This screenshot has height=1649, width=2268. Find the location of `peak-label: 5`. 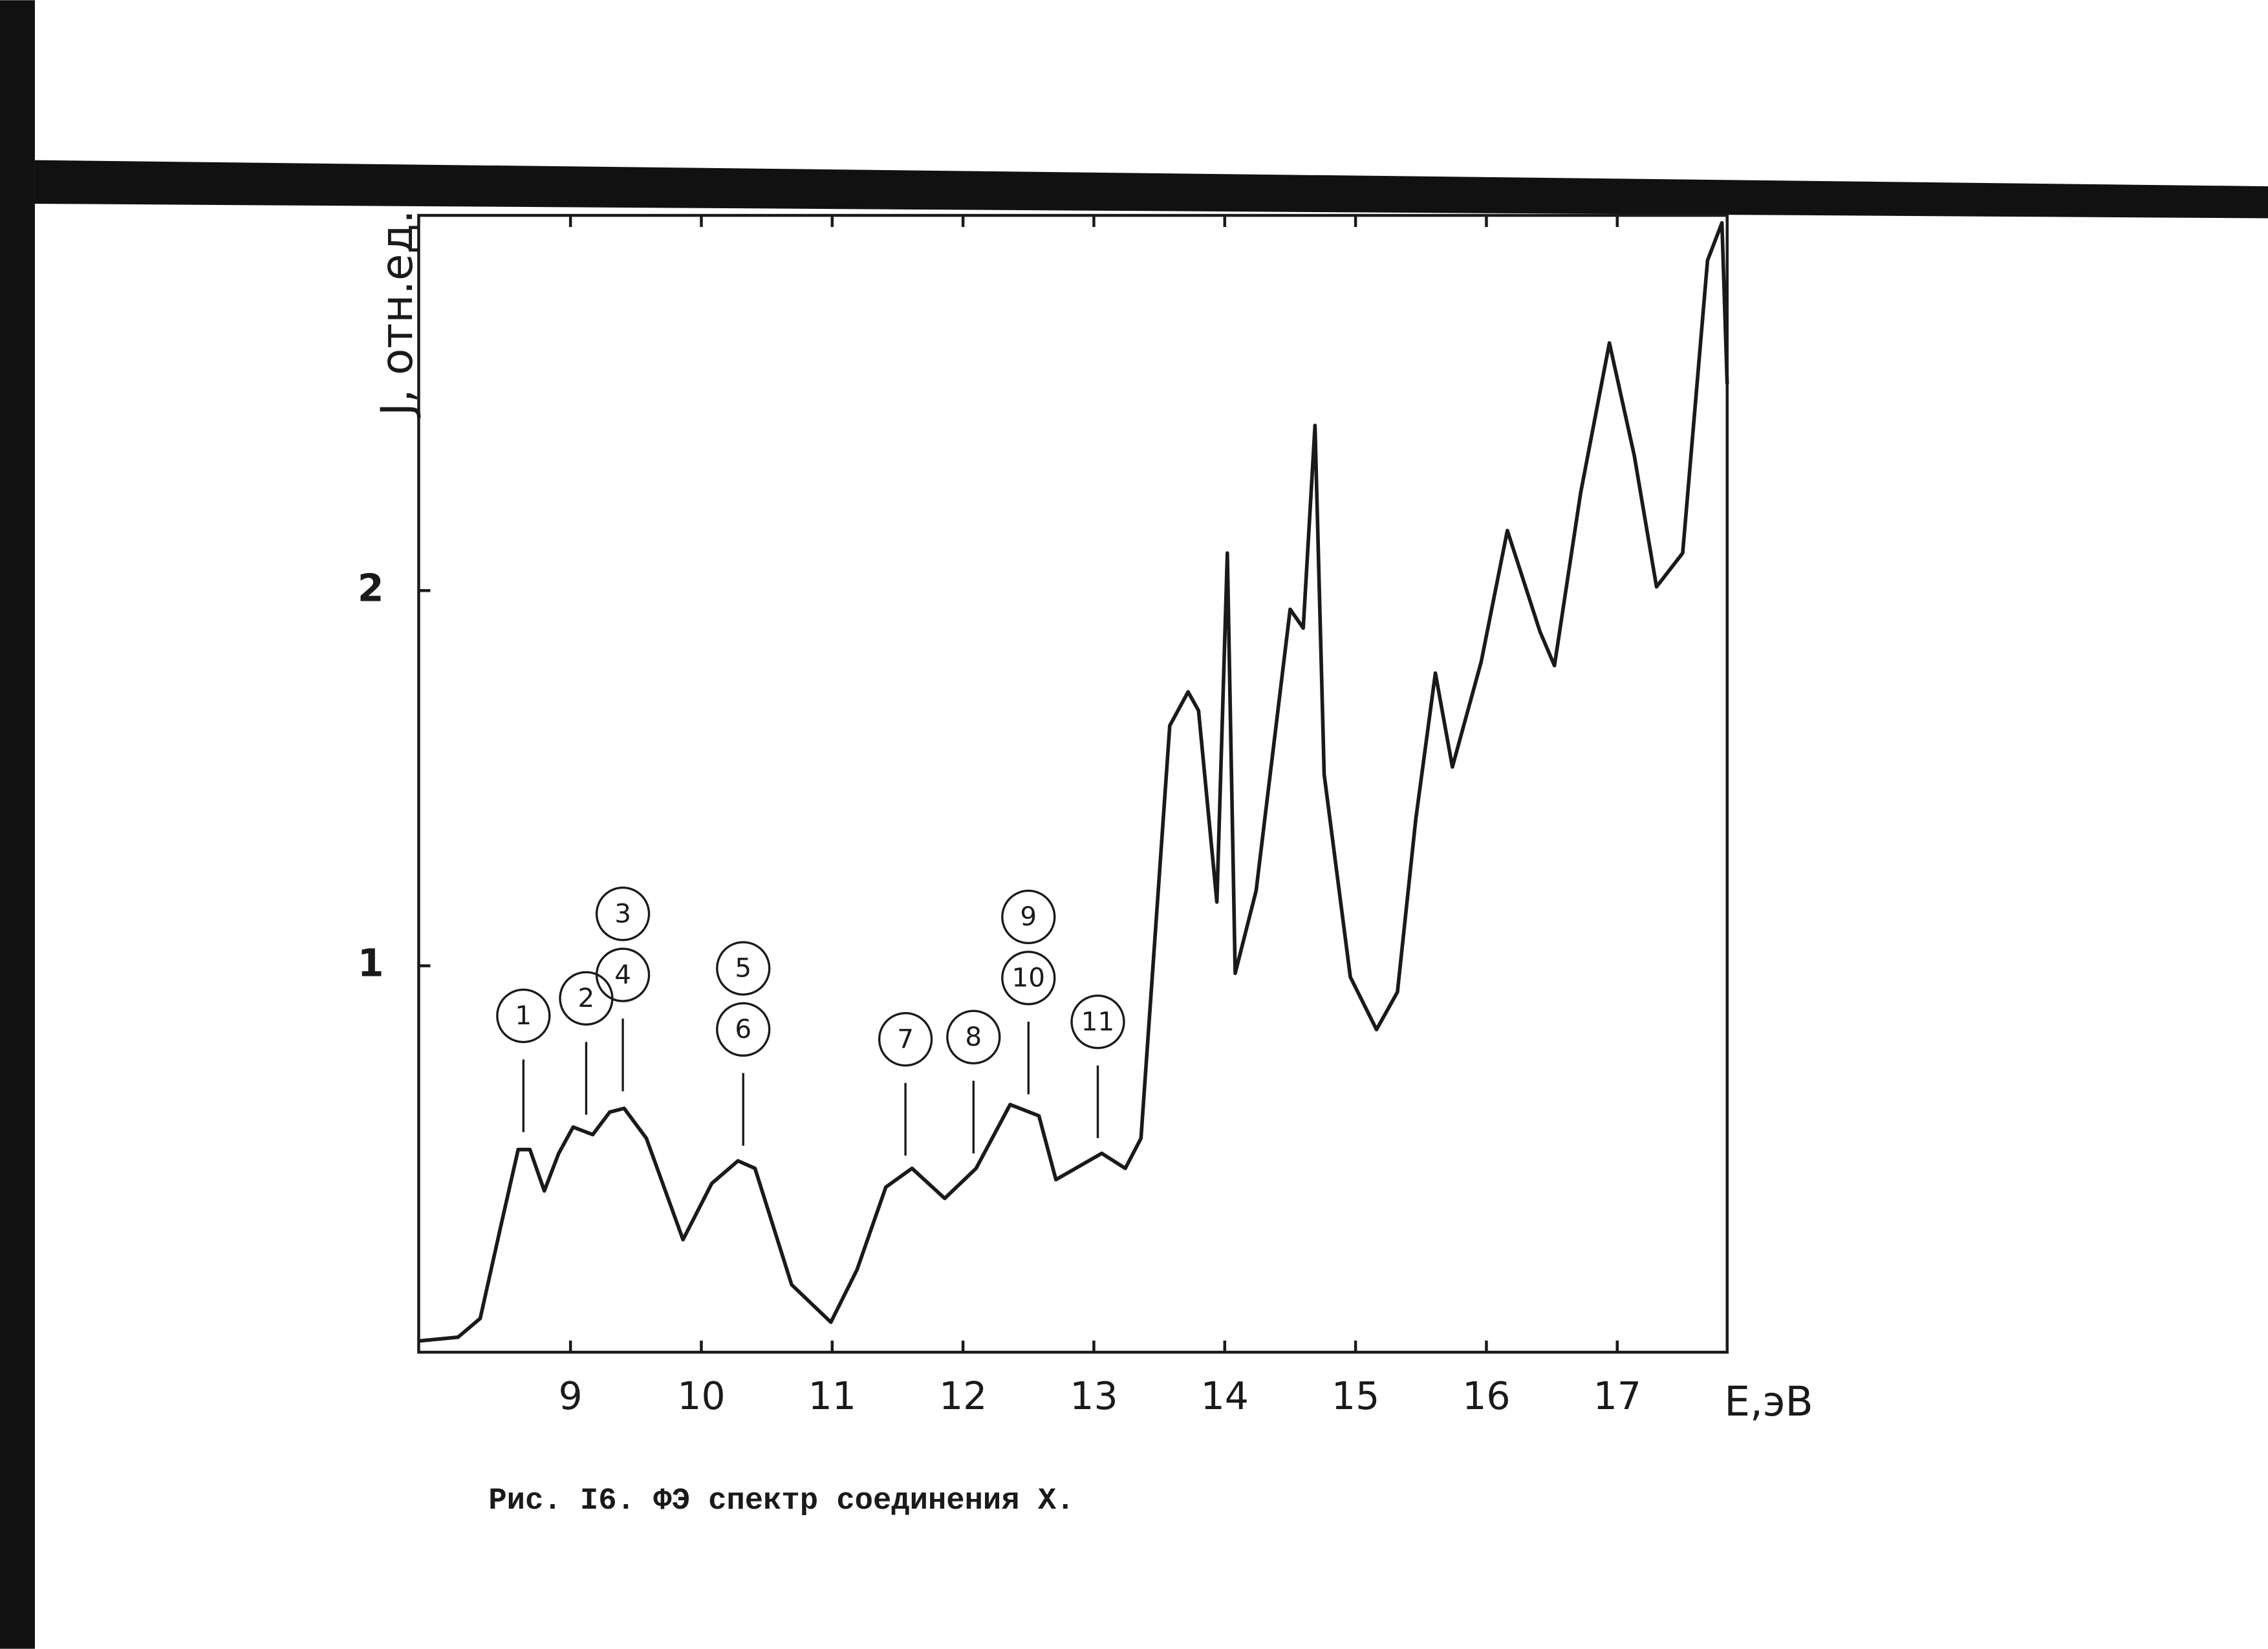

peak-label: 5 is located at coordinates (743, 968).